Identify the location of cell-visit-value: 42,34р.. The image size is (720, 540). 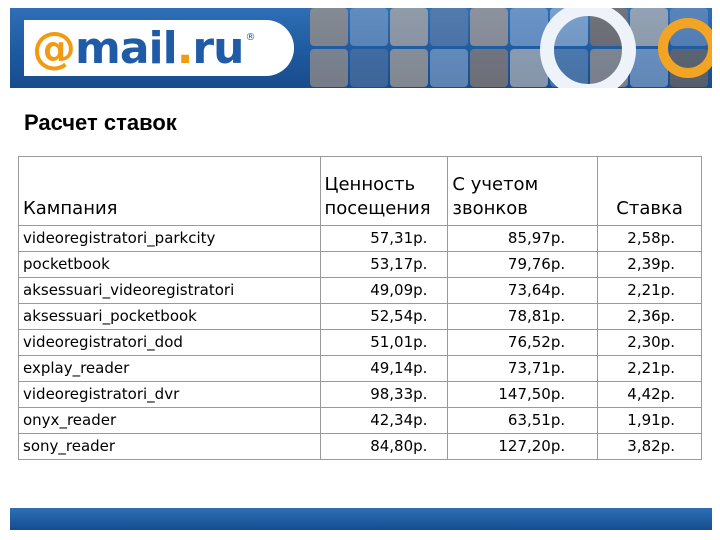
(384, 420).